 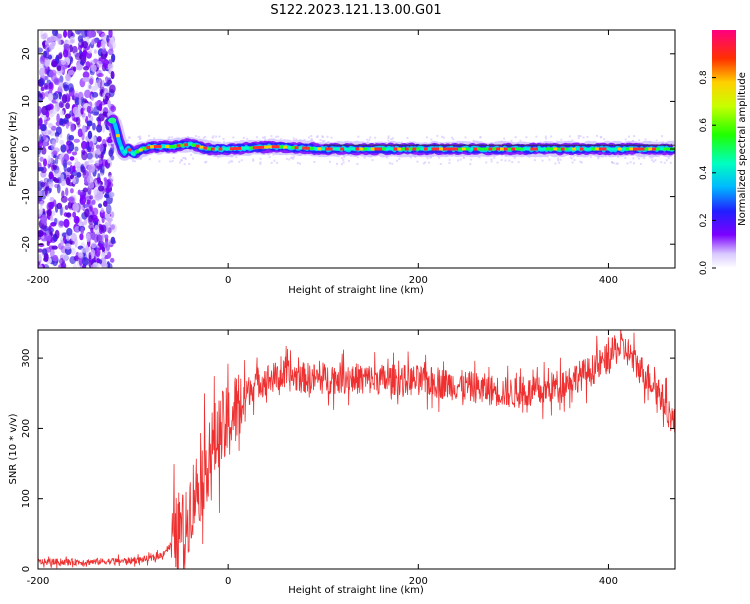 What do you see at coordinates (13, 149) in the screenshot?
I see `spectrogram-ylabel: Frequency (Hz)` at bounding box center [13, 149].